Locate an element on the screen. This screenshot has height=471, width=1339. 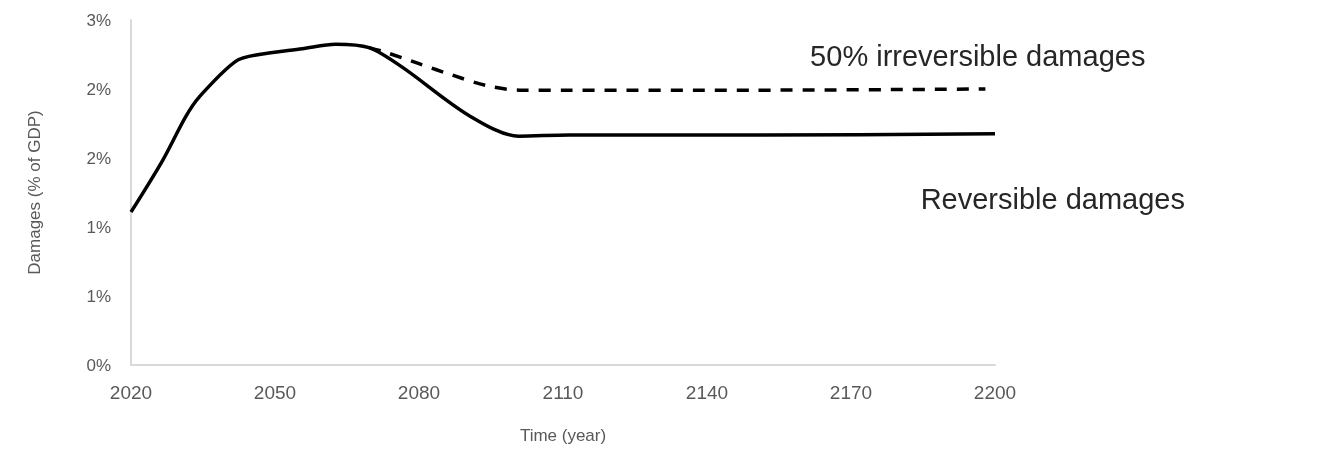
x-tick-label: 2020 is located at coordinates (131, 392).